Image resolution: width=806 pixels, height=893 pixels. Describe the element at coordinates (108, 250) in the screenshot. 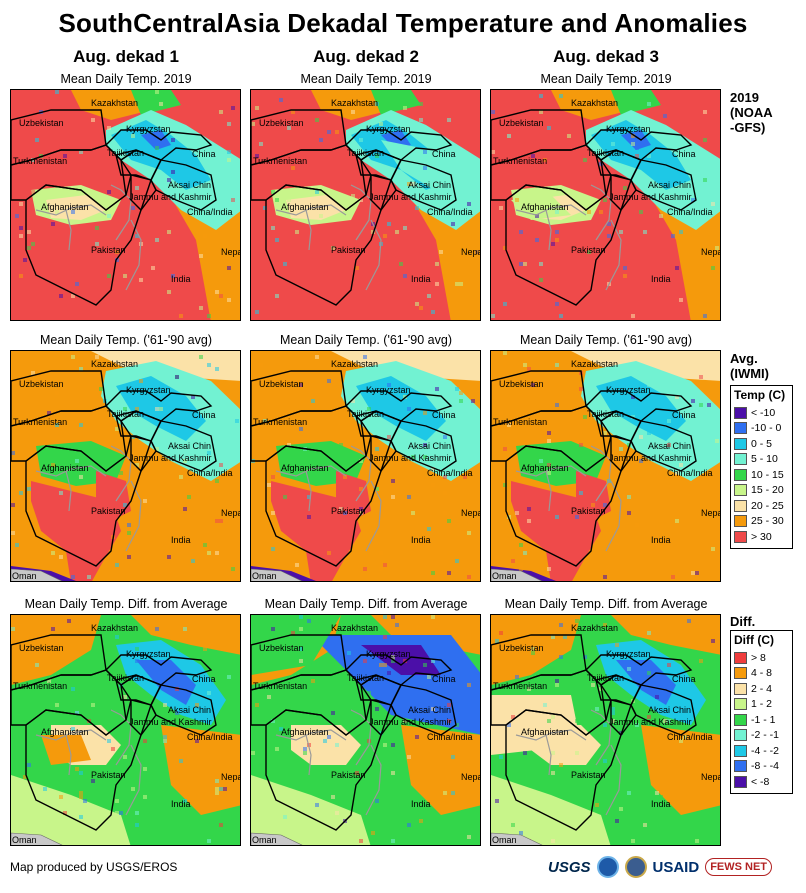

I see `map-label: Pakistan` at that location.